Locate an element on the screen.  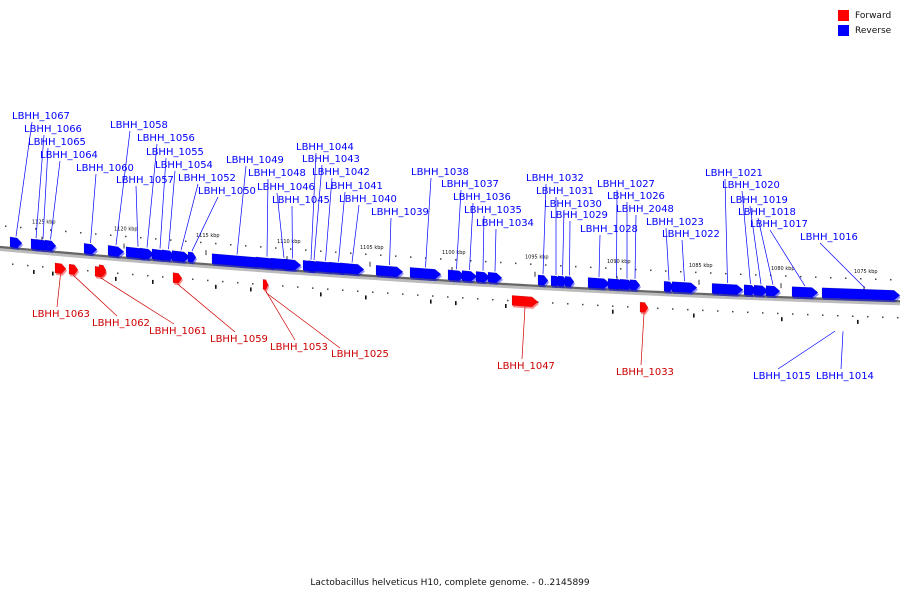
legend: Forward Reverse is located at coordinates (869, 23).